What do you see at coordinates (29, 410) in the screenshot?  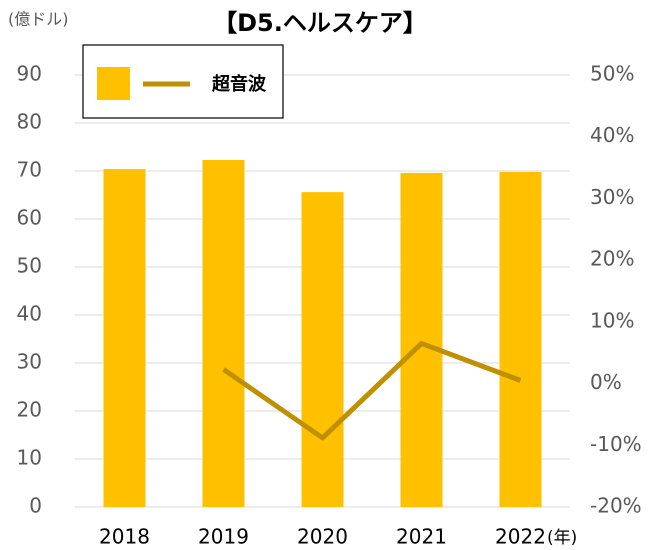 I see `y-tick-label: 20` at bounding box center [29, 410].